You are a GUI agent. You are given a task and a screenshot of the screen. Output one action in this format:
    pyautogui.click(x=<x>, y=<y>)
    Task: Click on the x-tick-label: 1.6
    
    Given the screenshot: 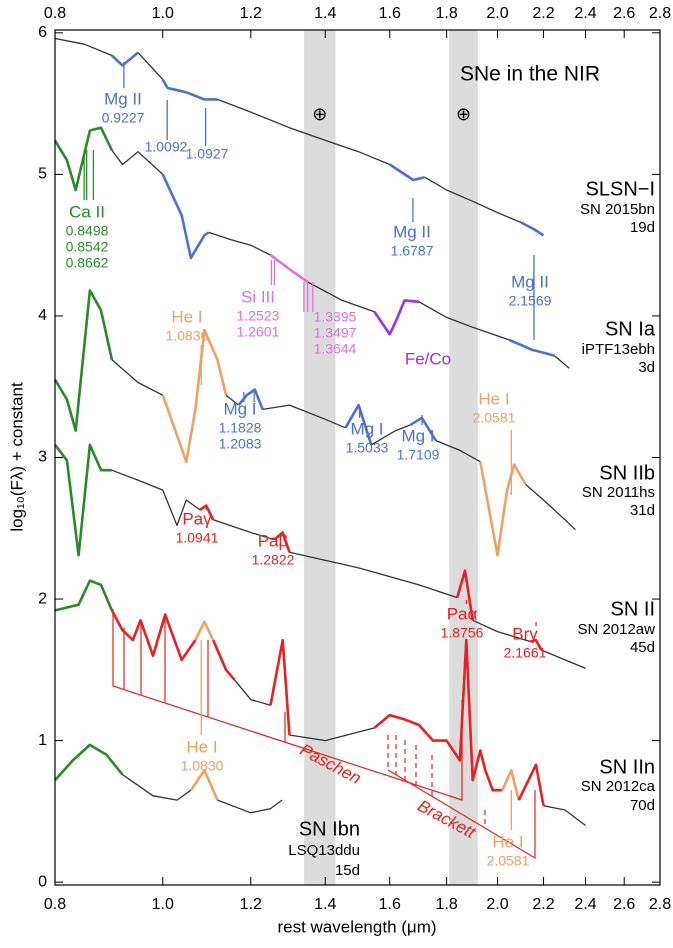 What is the action you would take?
    pyautogui.click(x=390, y=904)
    